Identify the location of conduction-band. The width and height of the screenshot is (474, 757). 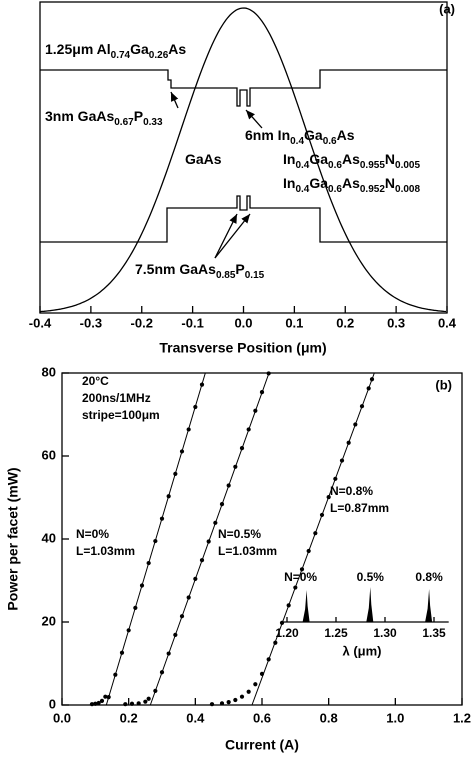
(243, 88).